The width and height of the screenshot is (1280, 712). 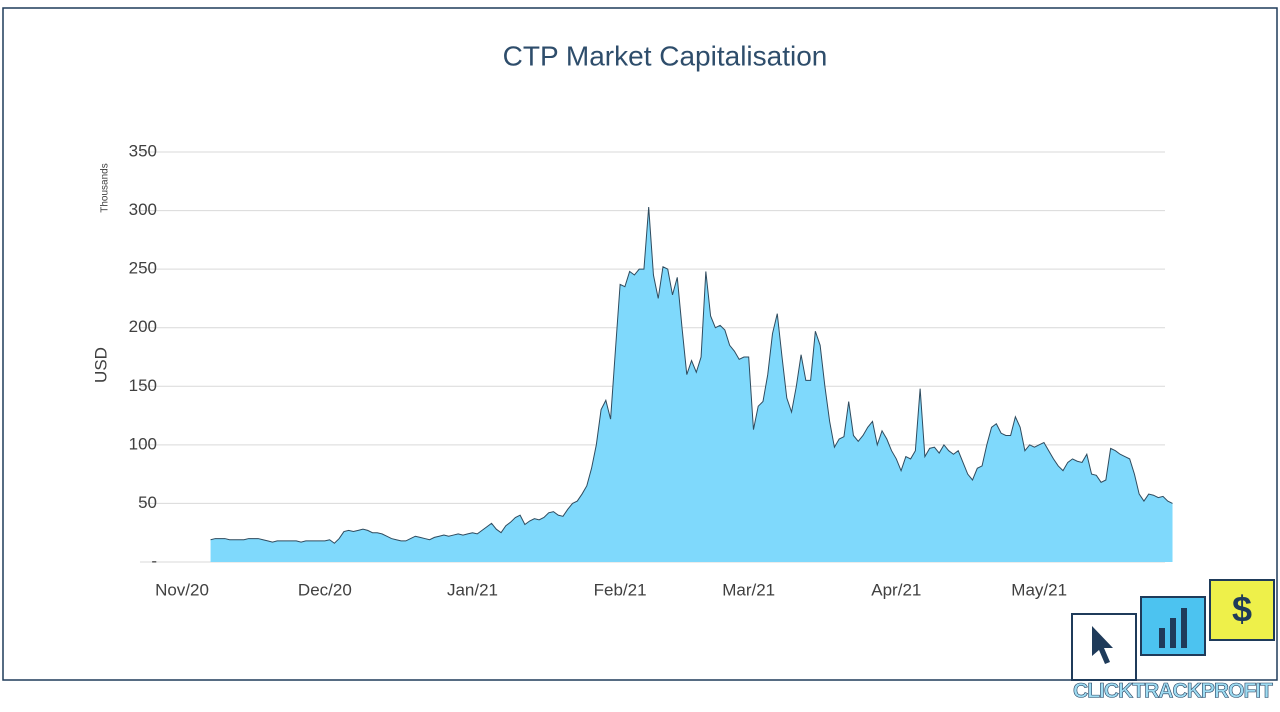 I want to click on y-tick-label: 200, so click(x=143, y=326).